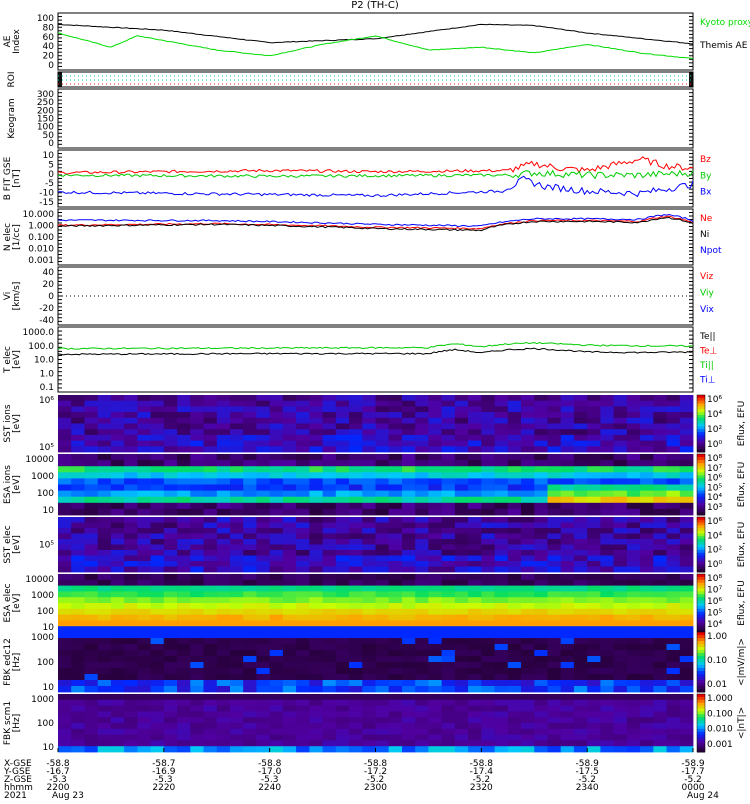 This screenshot has height=804, width=750. What do you see at coordinates (375, 345) in the screenshot?
I see `temperature-series-te` at bounding box center [375, 345].